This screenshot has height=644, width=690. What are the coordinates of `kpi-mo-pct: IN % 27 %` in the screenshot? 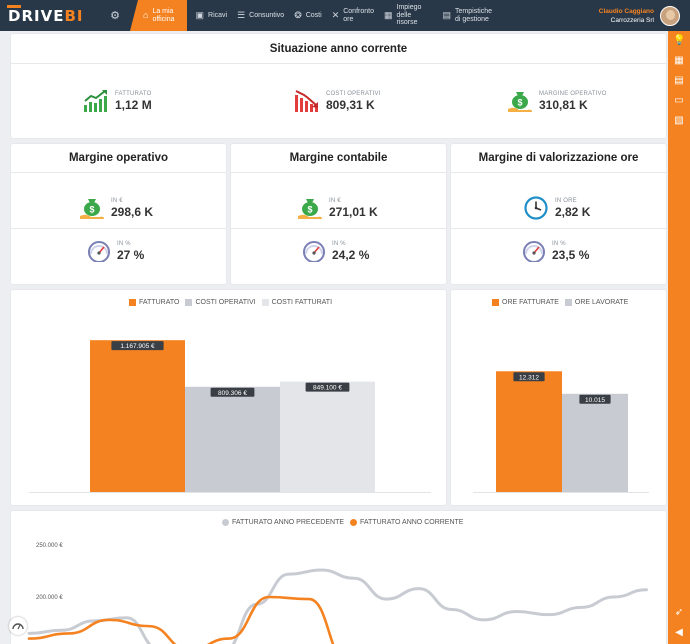 It's located at (115, 251).